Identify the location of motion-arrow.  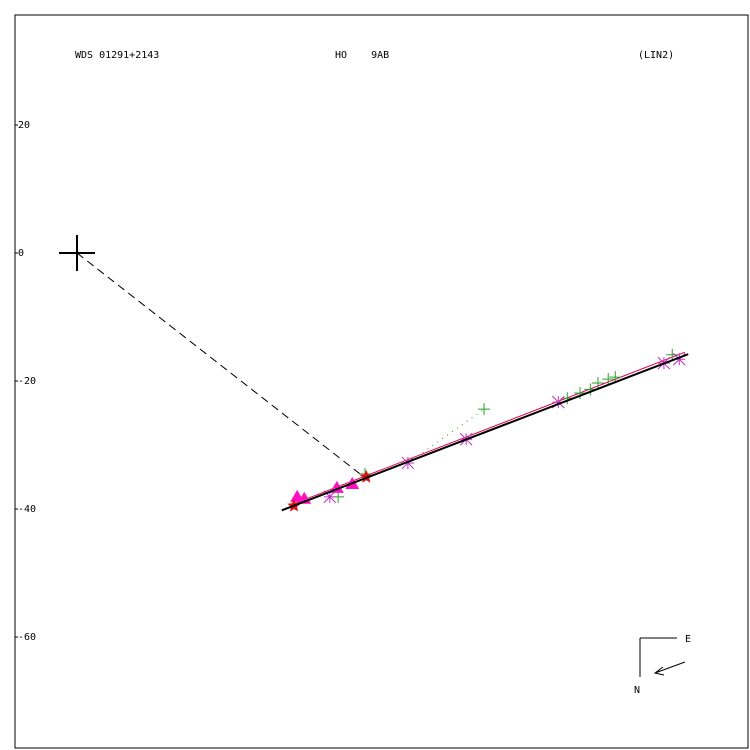
(669, 668).